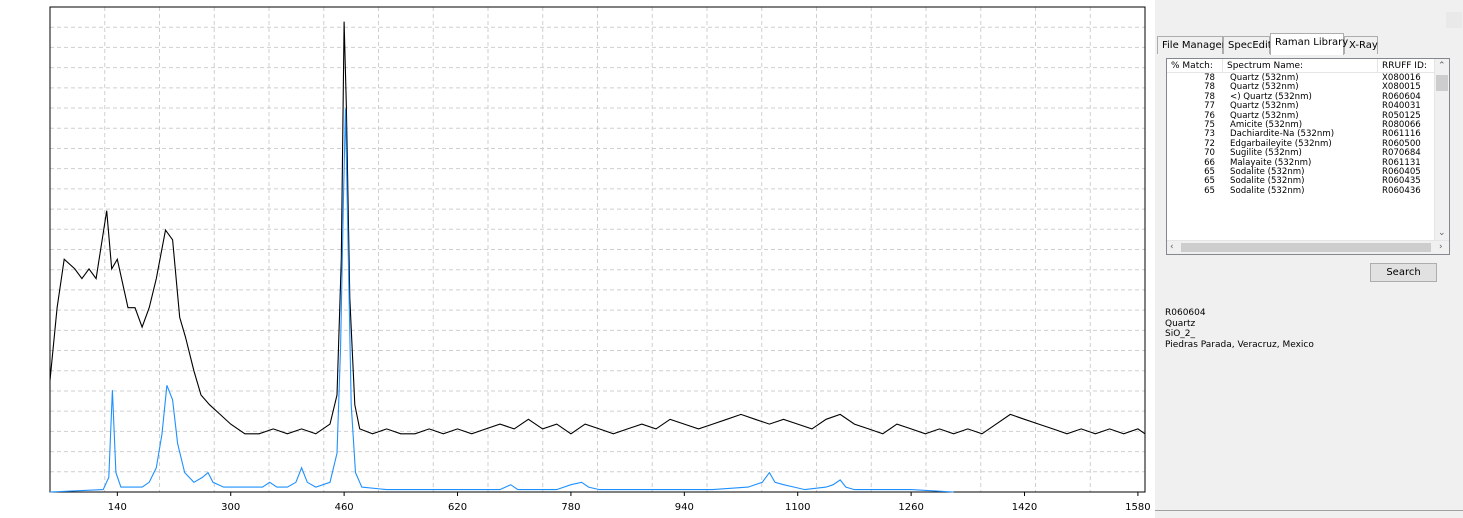 The height and width of the screenshot is (518, 1463). I want to click on table-row: 70 Sugilite (532nm) R070684, so click(1301, 153).